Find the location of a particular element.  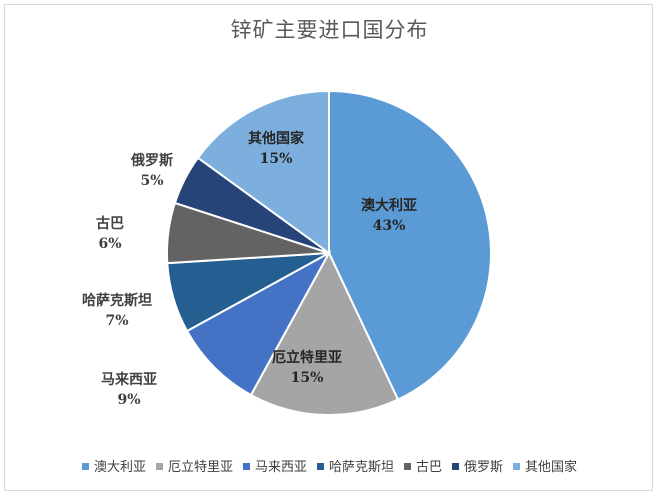

slice-label: 厄立特里亚 is located at coordinates (307, 357).